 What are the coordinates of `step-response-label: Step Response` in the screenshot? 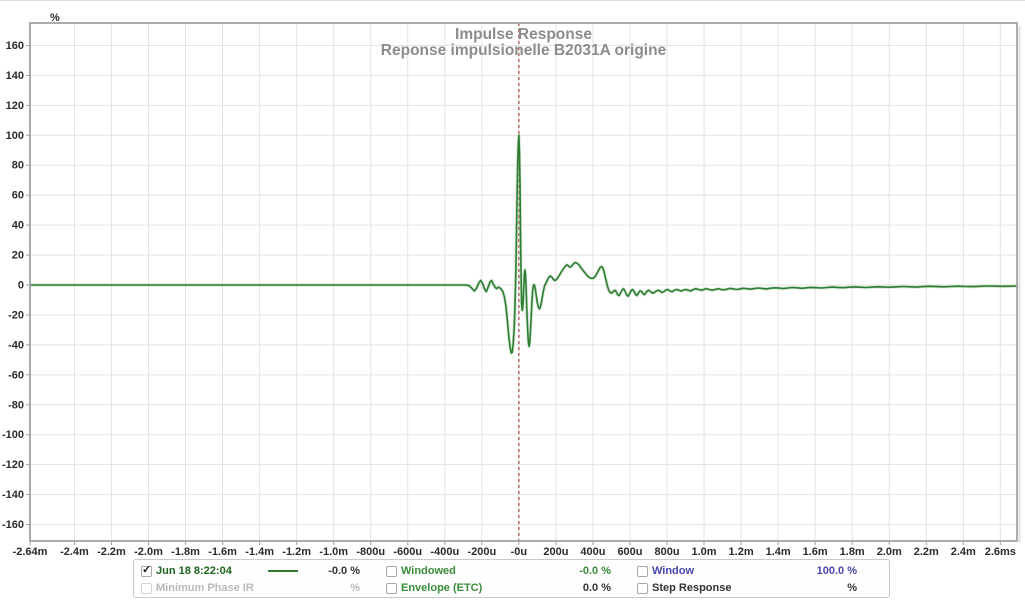 It's located at (692, 588).